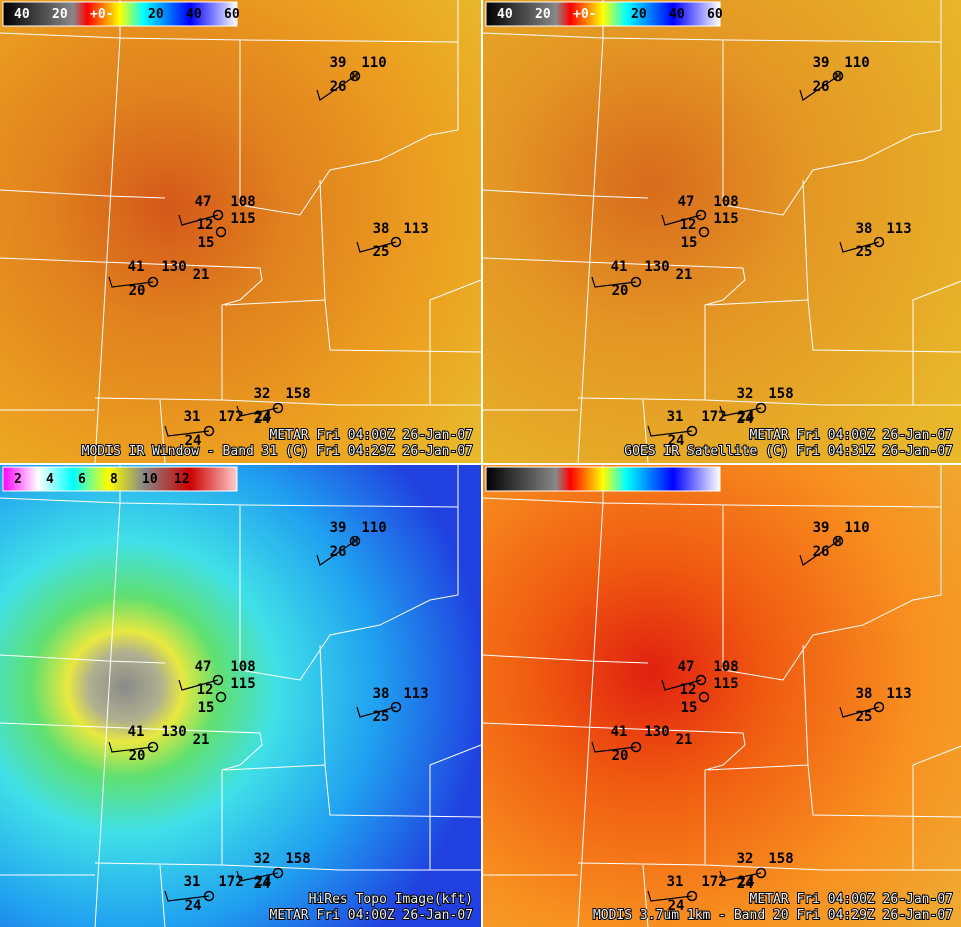 The height and width of the screenshot is (927, 961). What do you see at coordinates (689, 708) in the screenshot?
I see `station-value: 15` at bounding box center [689, 708].